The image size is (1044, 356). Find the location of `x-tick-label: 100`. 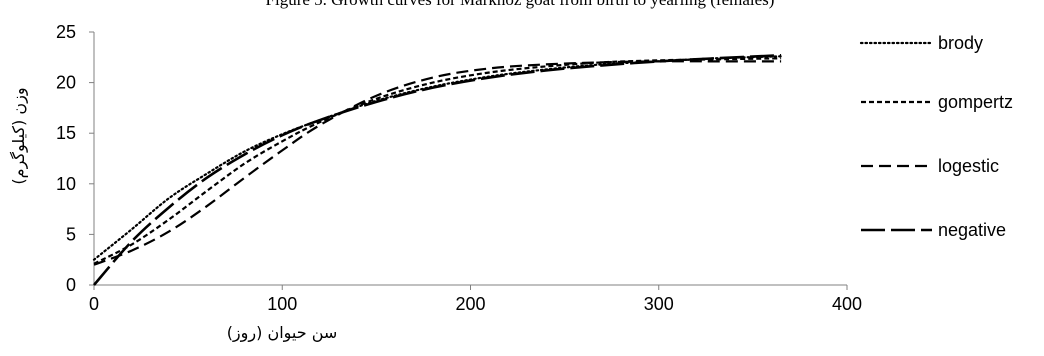

x-tick-label: 100 is located at coordinates (282, 304).